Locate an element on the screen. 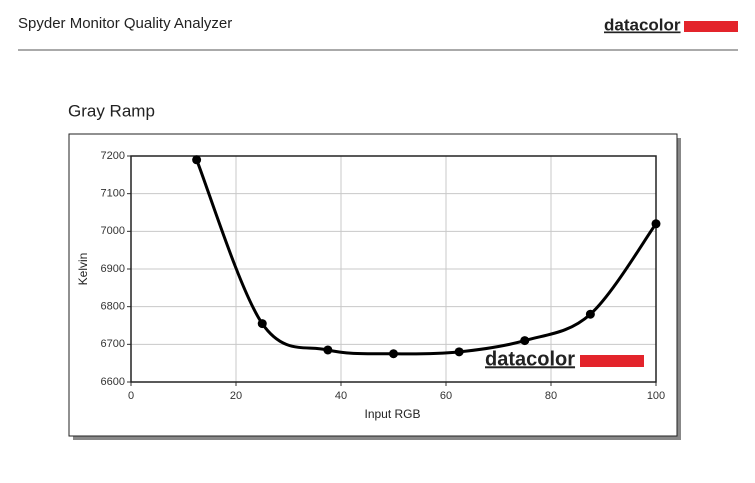 This screenshot has width=755, height=483. y-tick-label: 6800 is located at coordinates (113, 307).